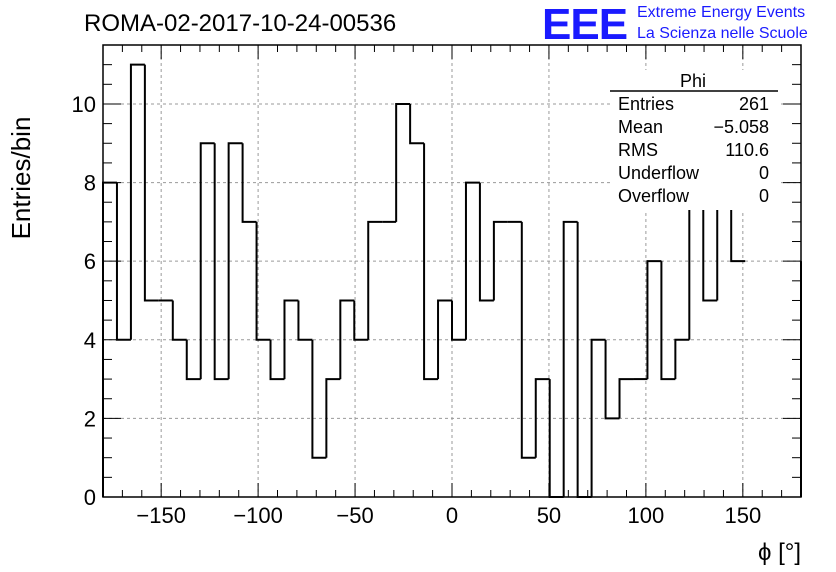 The height and width of the screenshot is (572, 836). Describe the element at coordinates (84, 104) in the screenshot. I see `y-tick-label: 10` at that location.